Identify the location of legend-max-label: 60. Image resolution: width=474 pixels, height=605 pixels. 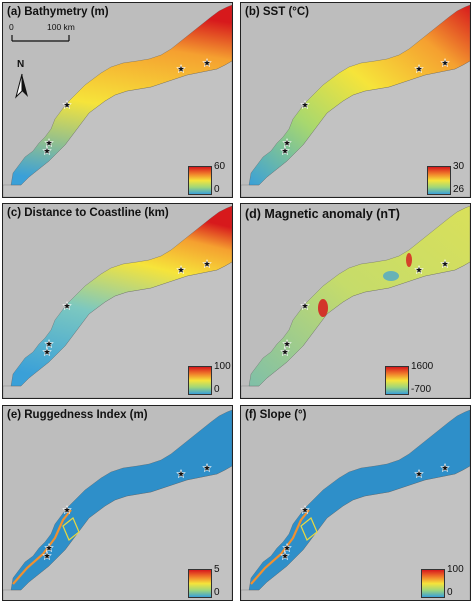
(220, 166).